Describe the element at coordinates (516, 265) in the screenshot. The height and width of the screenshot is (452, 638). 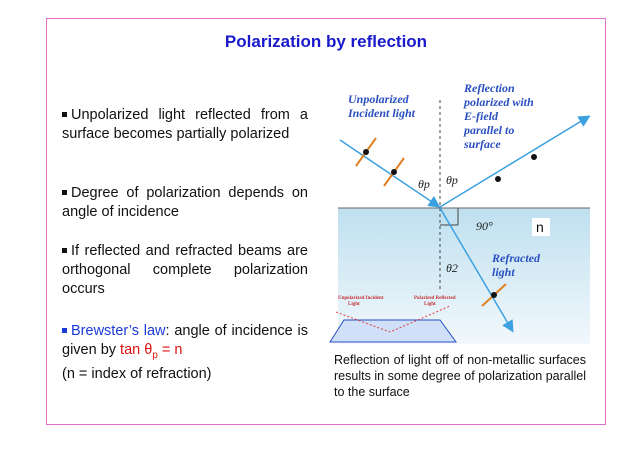
I see `refracted-label: Refracted light` at that location.